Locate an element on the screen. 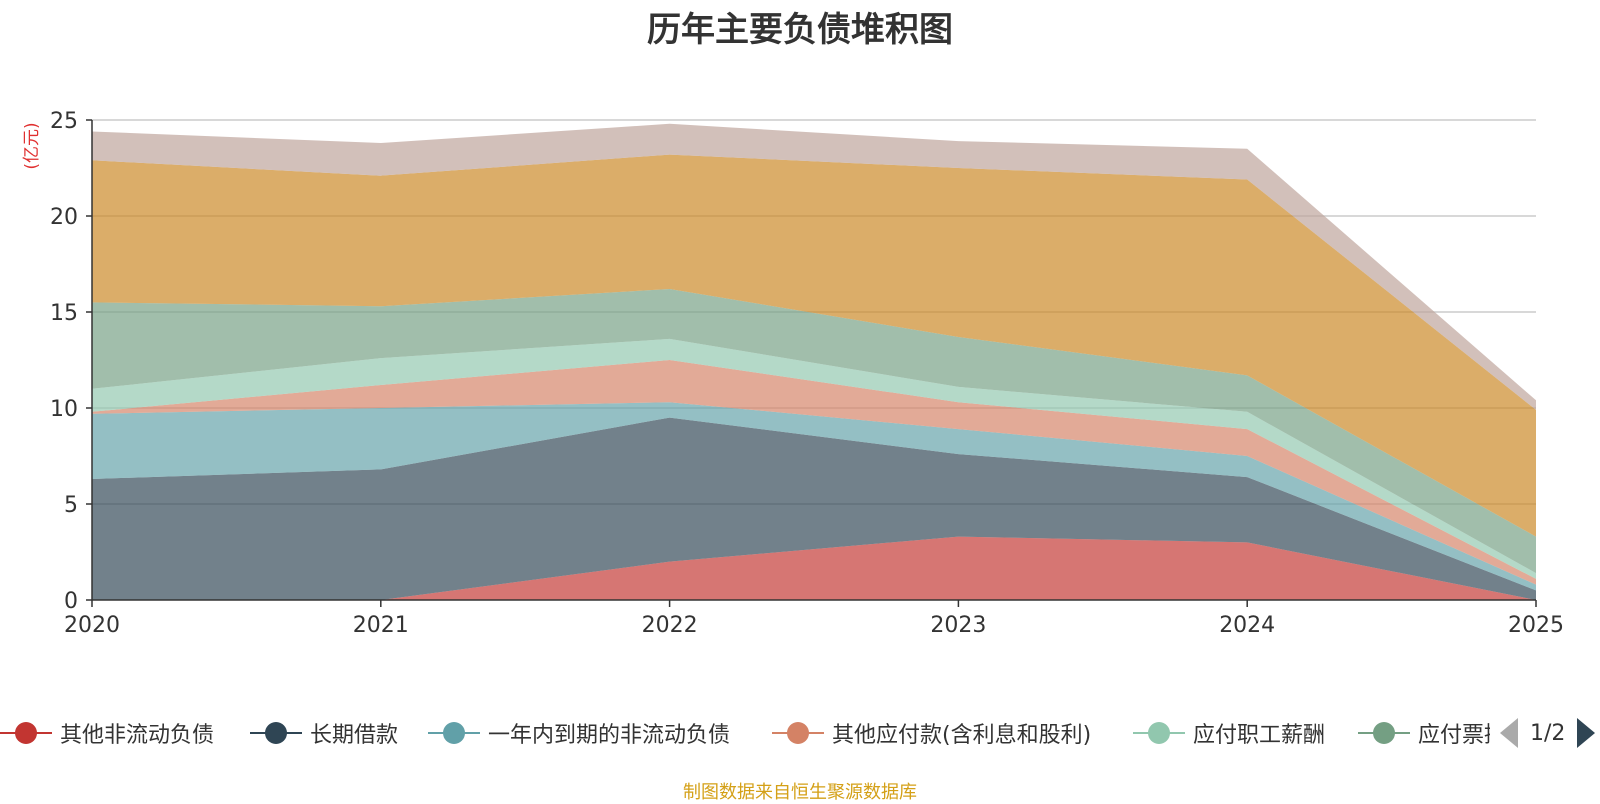  x-tick-label: 2020 is located at coordinates (92, 625).